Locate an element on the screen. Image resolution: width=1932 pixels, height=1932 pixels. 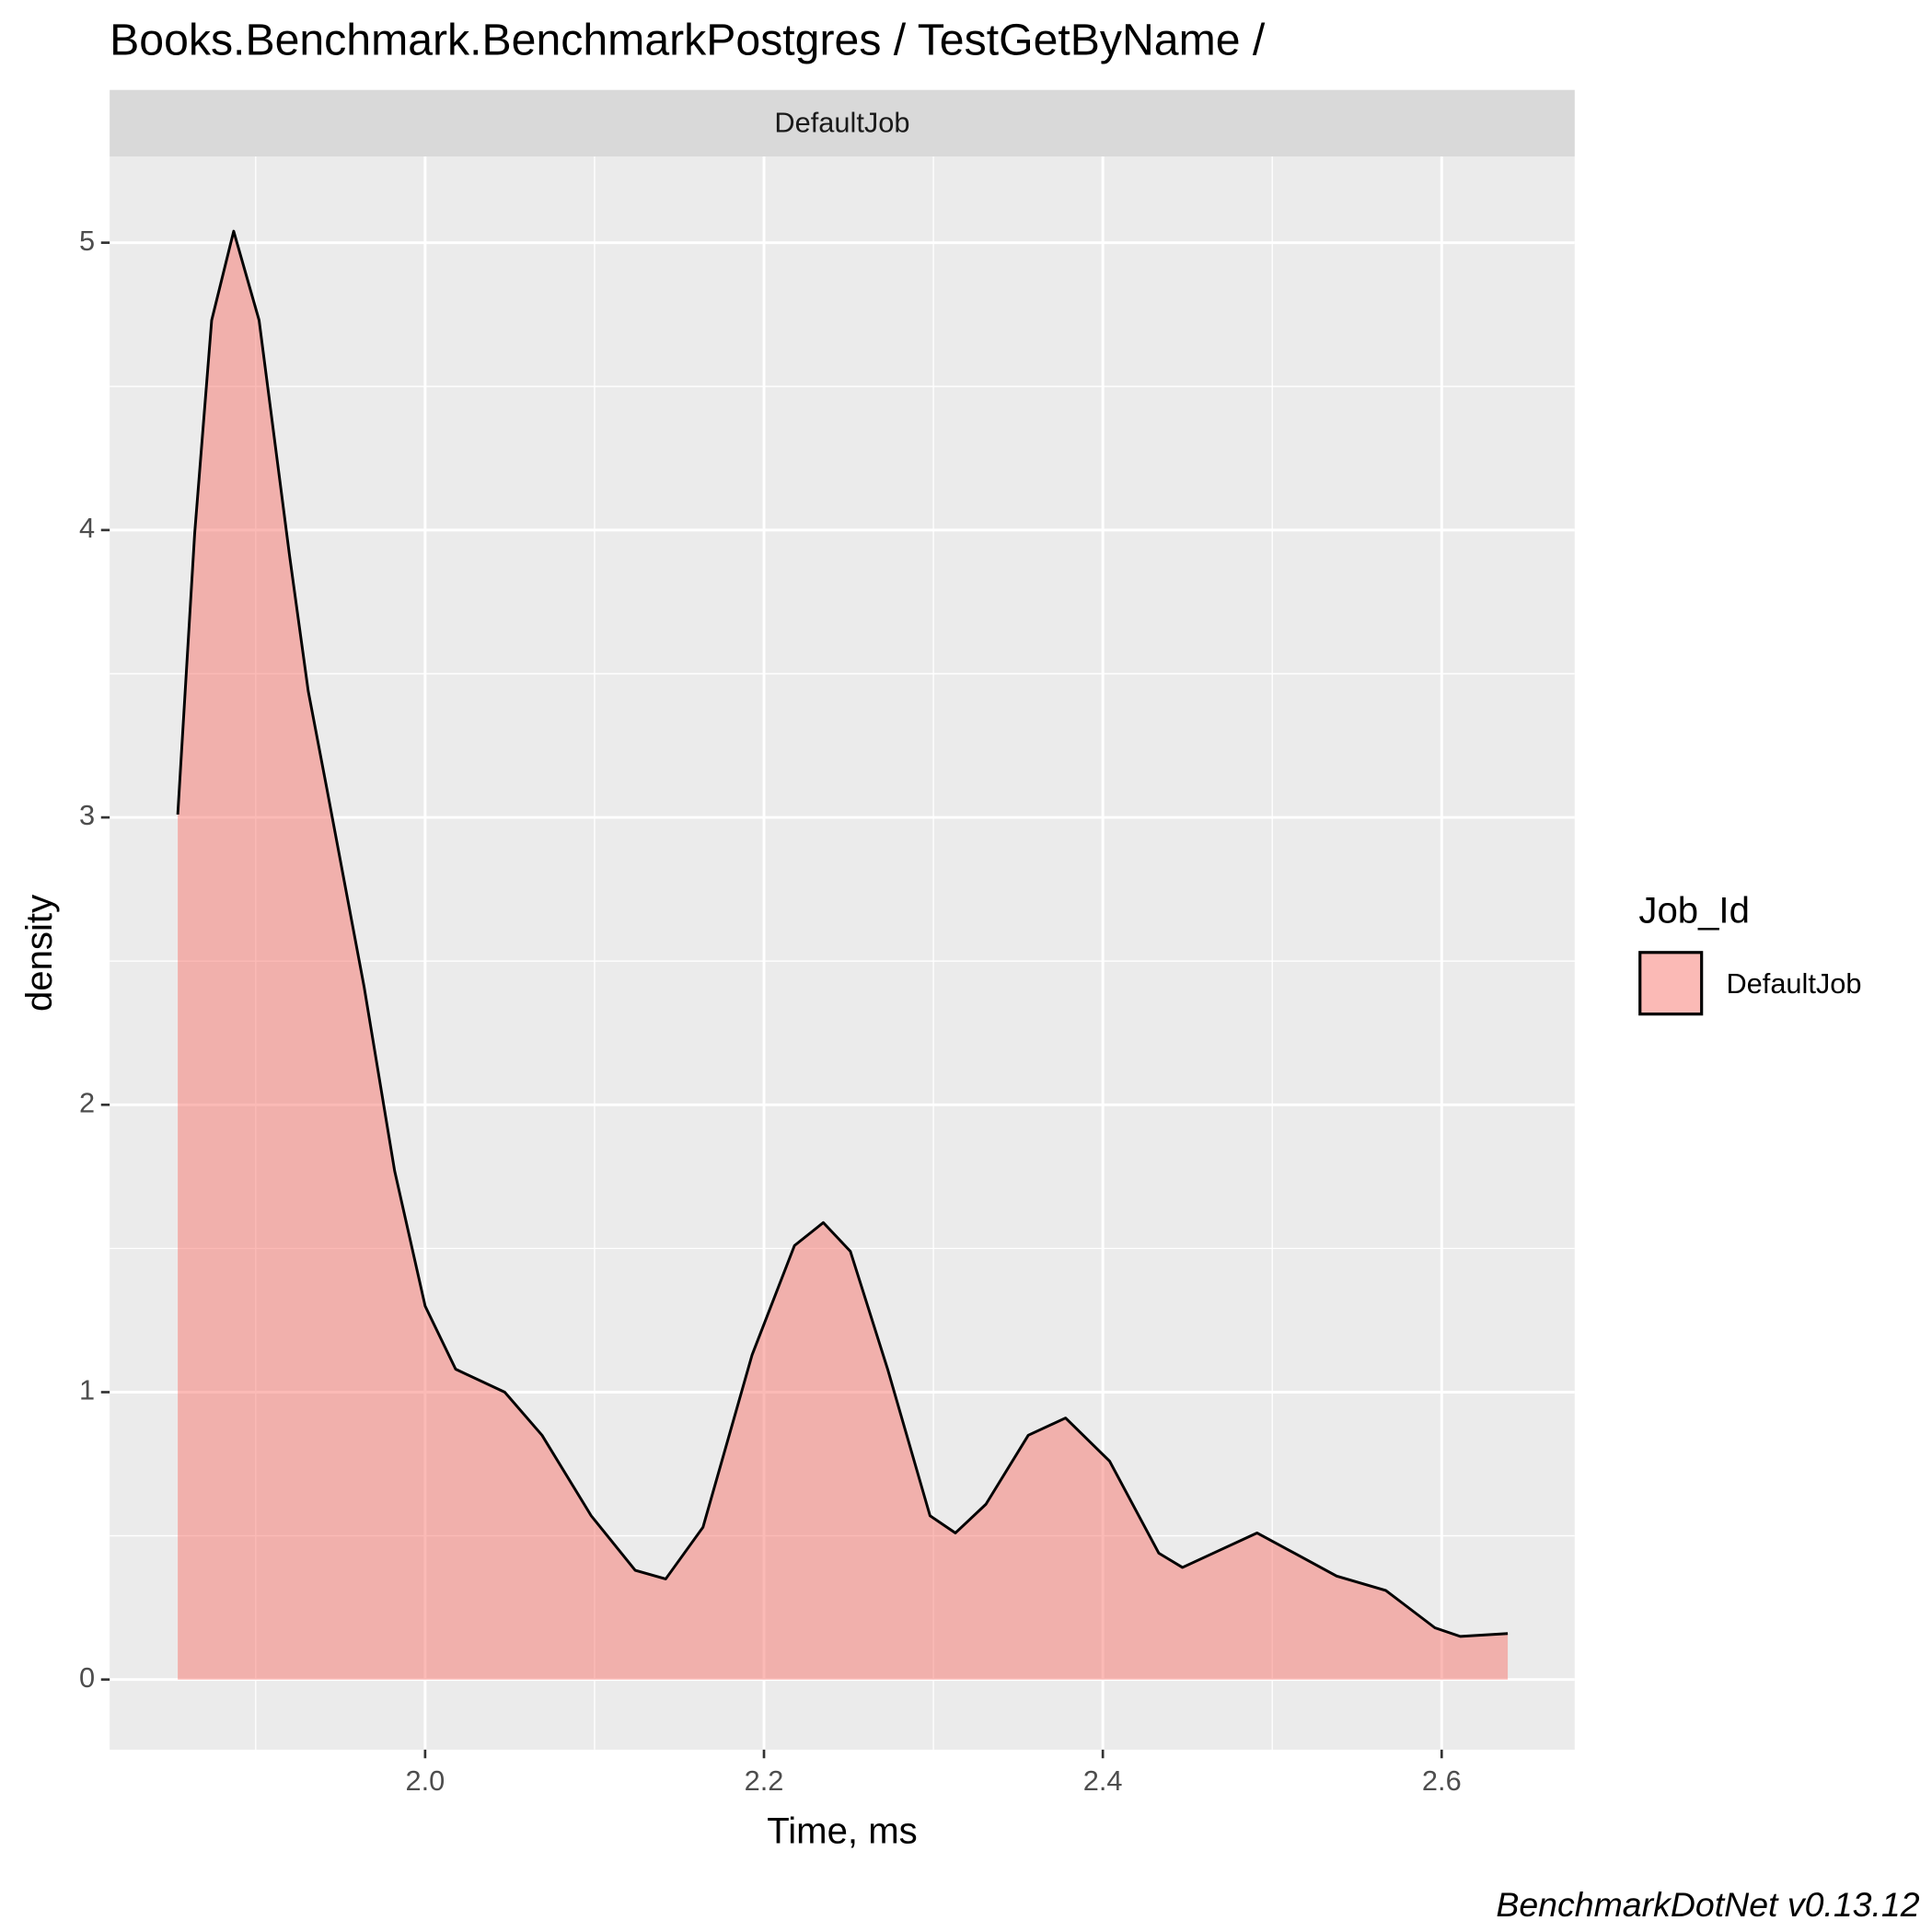
x-tick-label: 2.0 is located at coordinates (425, 1781).